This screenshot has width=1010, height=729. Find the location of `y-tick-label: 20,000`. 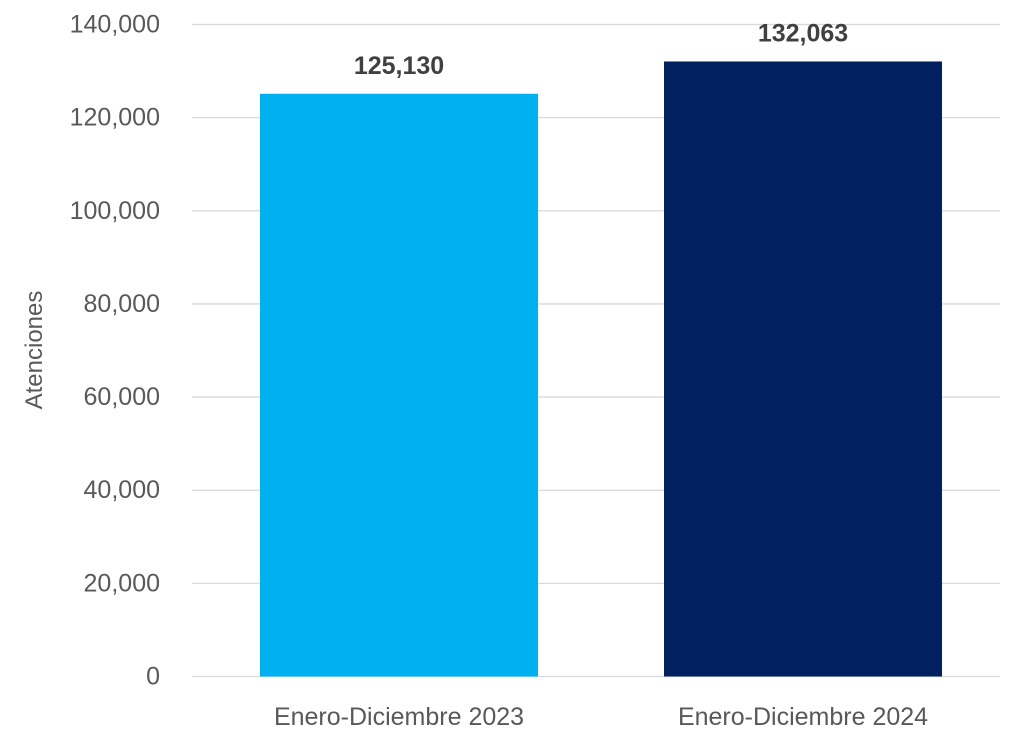

y-tick-label: 20,000 is located at coordinates (122, 583).